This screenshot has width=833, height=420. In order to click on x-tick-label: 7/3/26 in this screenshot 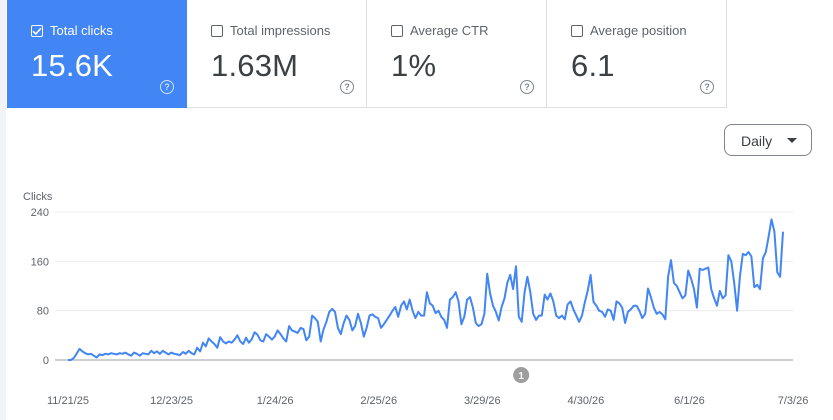, I will do `click(793, 401)`.